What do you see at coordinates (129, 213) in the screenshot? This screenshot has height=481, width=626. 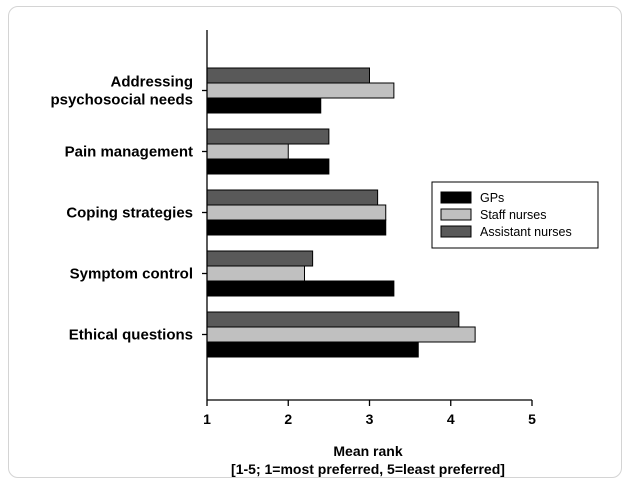 I see `category-label-2-0: Coping strategies` at bounding box center [129, 213].